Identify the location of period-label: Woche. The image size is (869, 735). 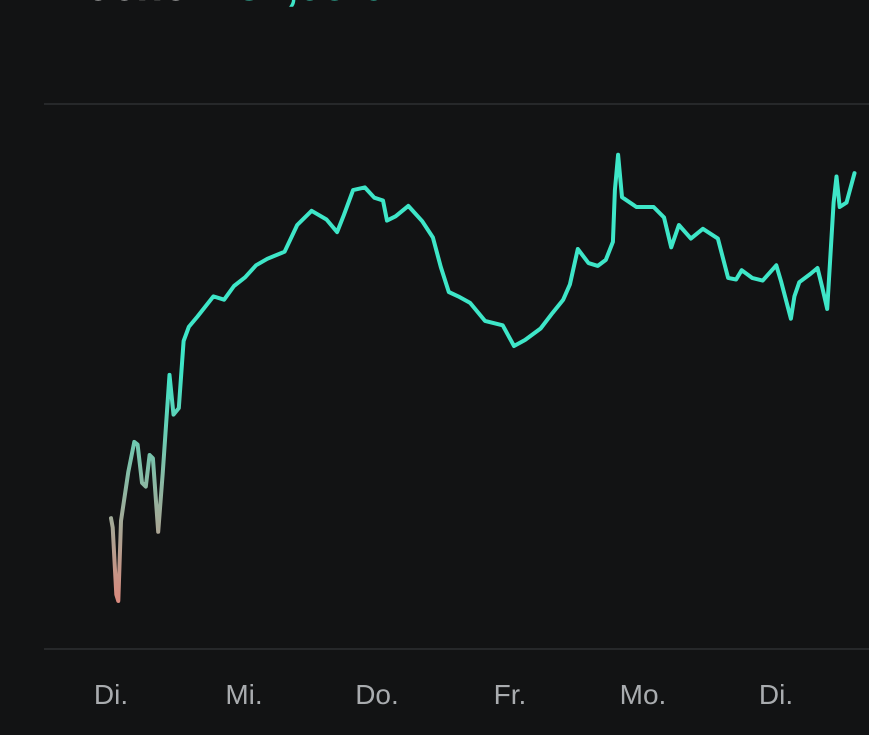
(115, 5).